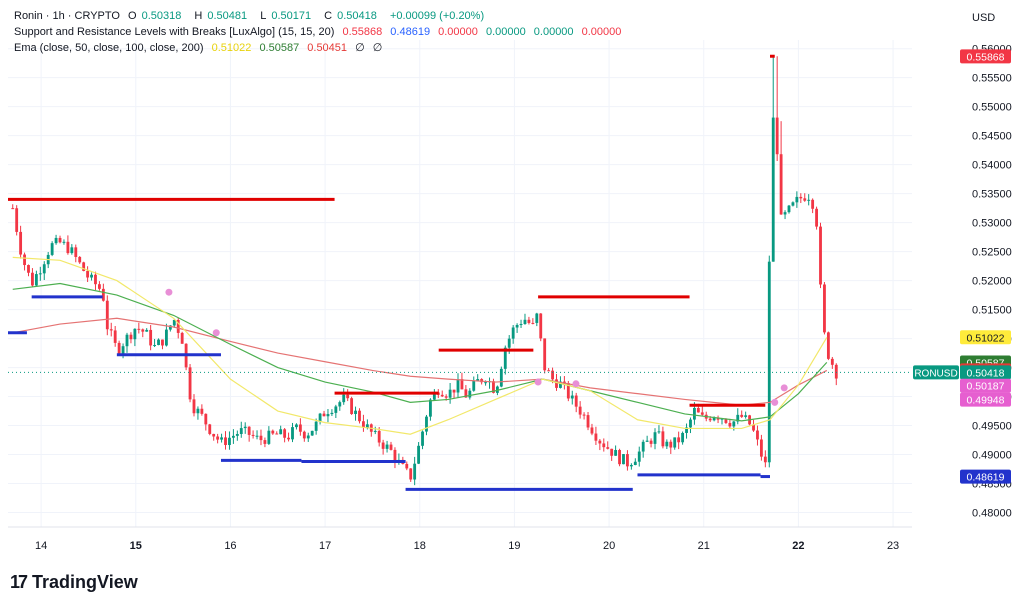 The height and width of the screenshot is (609, 1024). What do you see at coordinates (231, 48) in the screenshot?
I see `ema-value-1: 0.51022` at bounding box center [231, 48].